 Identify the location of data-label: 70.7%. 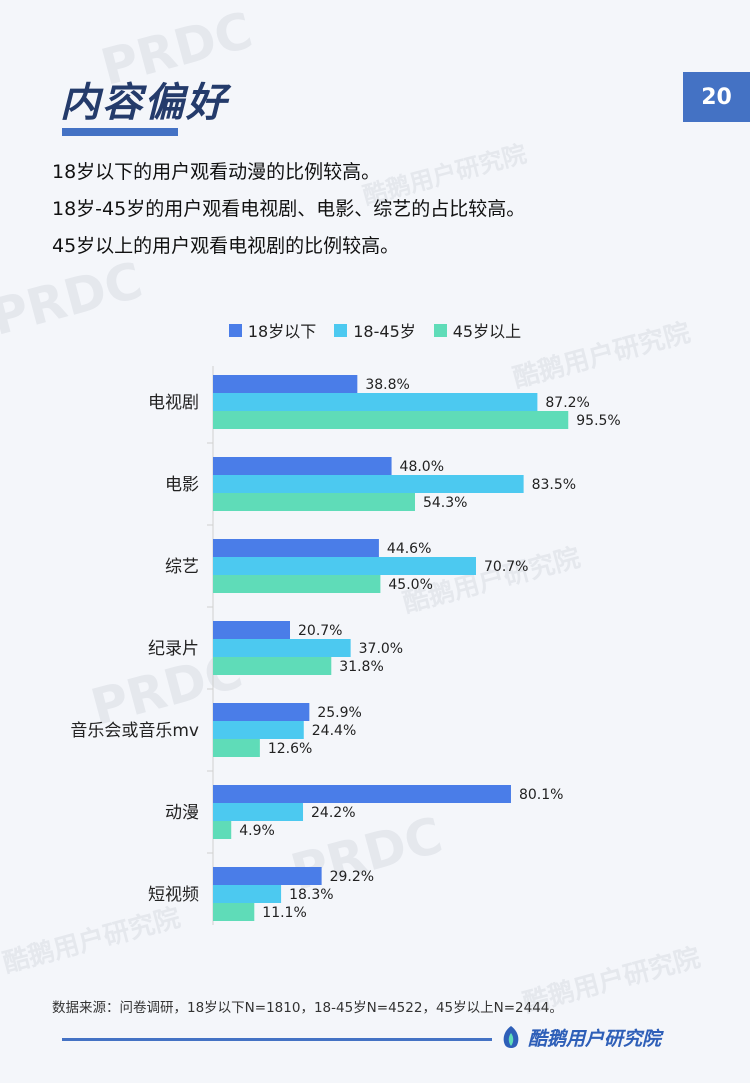
(506, 567).